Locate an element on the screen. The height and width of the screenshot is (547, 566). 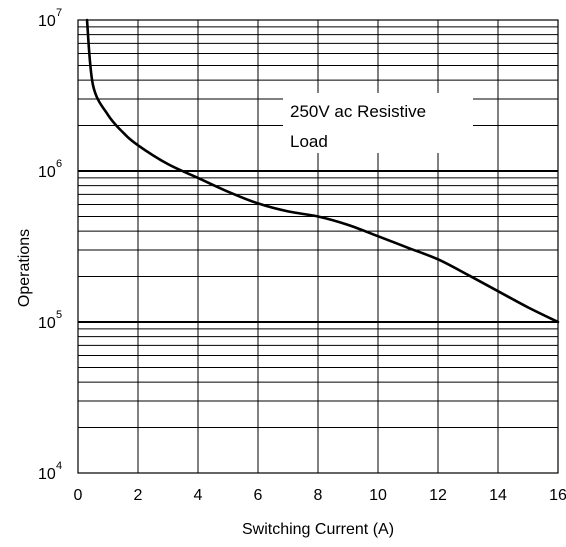
y-tick-label: 10 4 is located at coordinates (50, 471).